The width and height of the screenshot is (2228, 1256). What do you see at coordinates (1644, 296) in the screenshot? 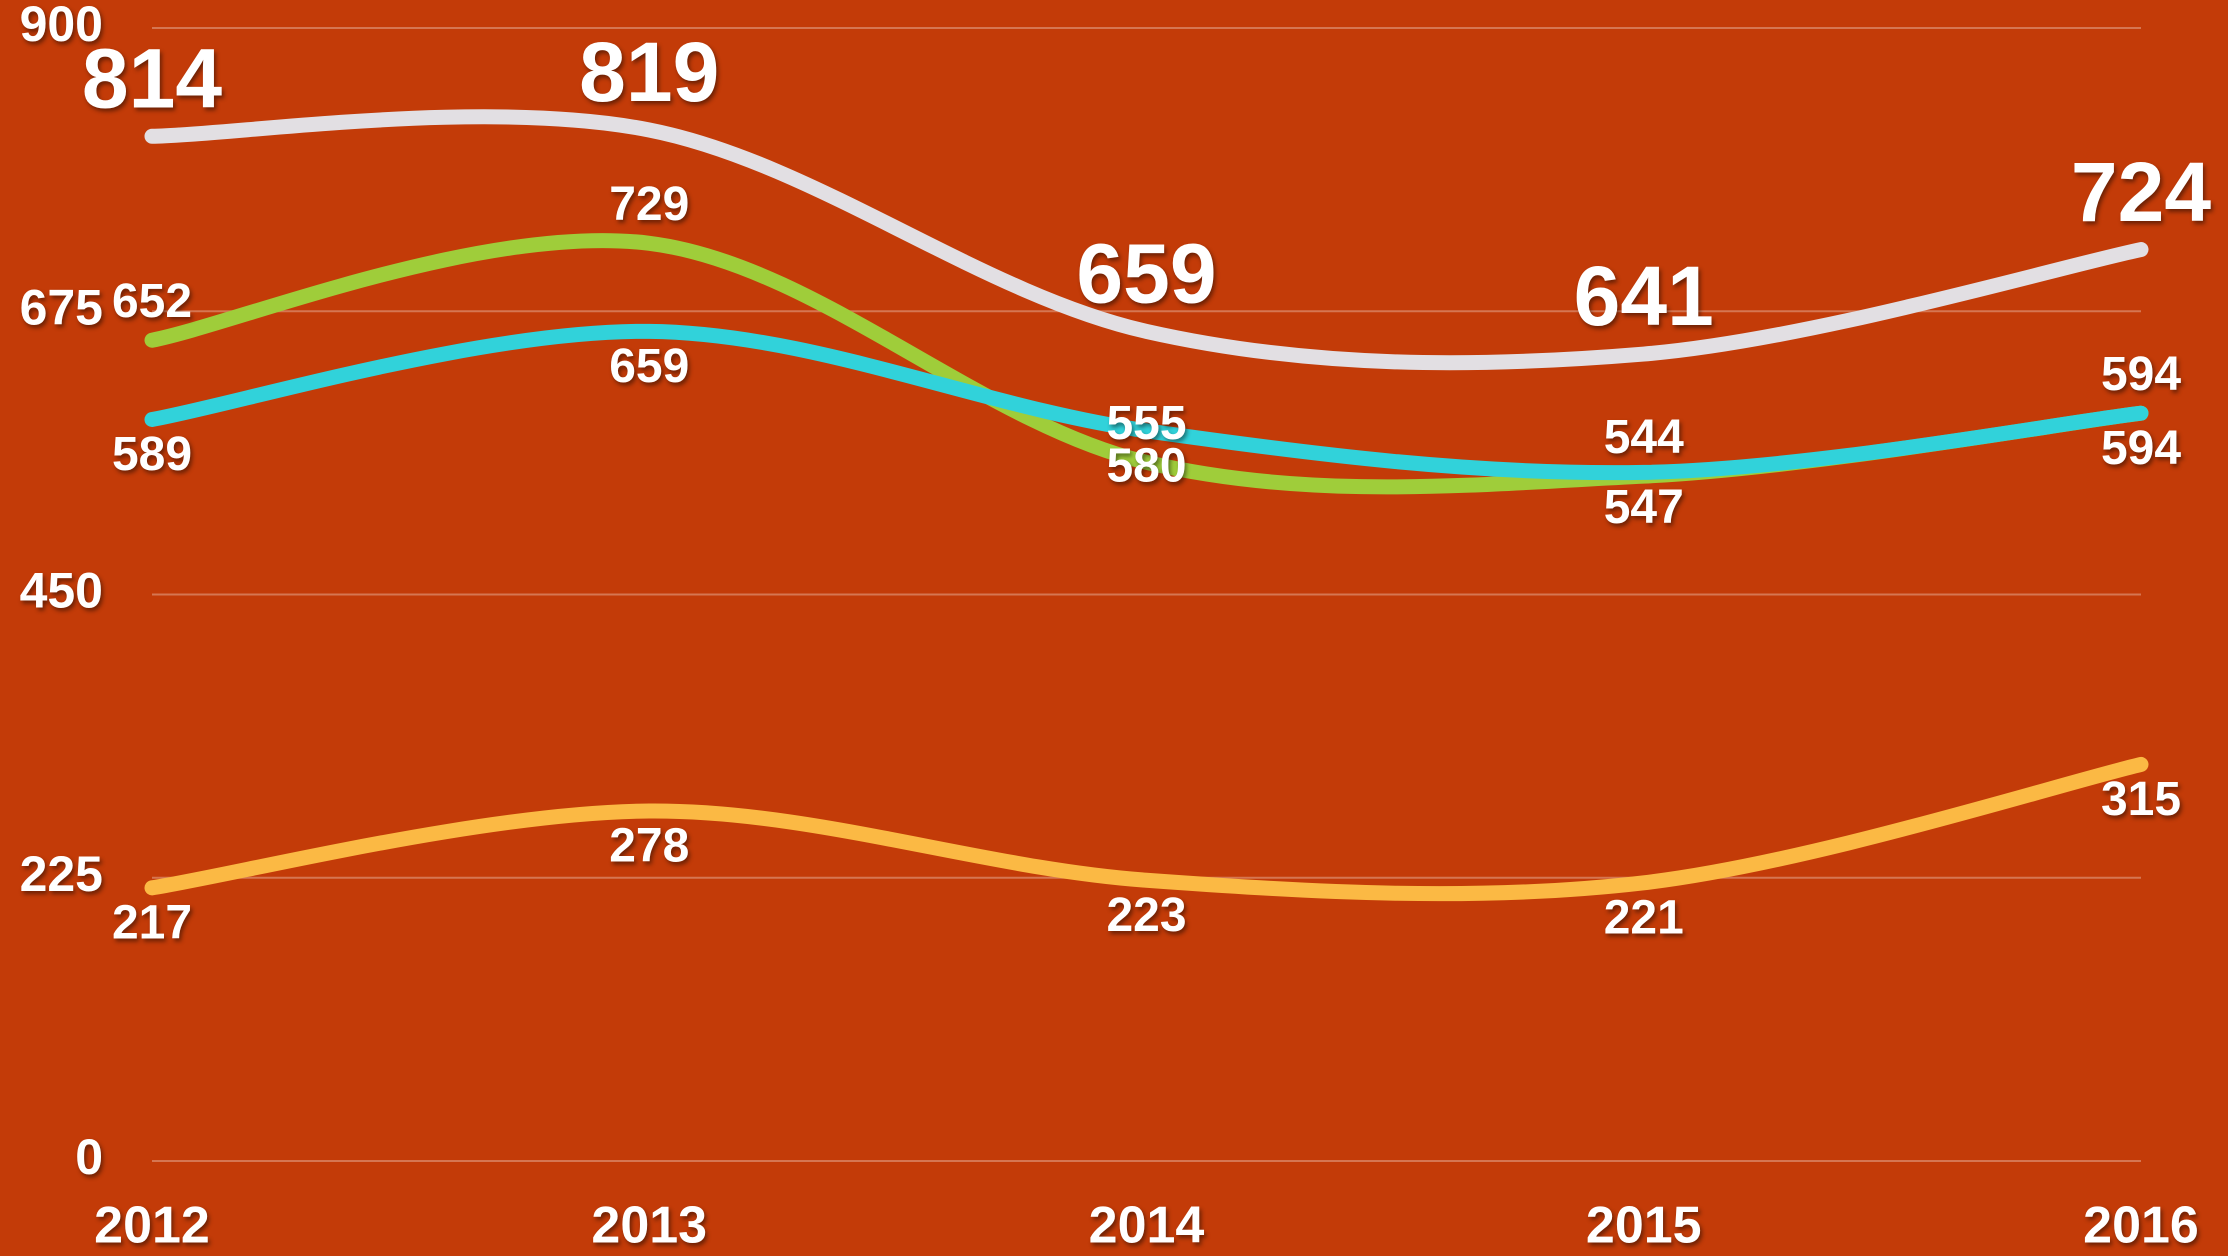
I see `data-label: 641` at bounding box center [1644, 296].